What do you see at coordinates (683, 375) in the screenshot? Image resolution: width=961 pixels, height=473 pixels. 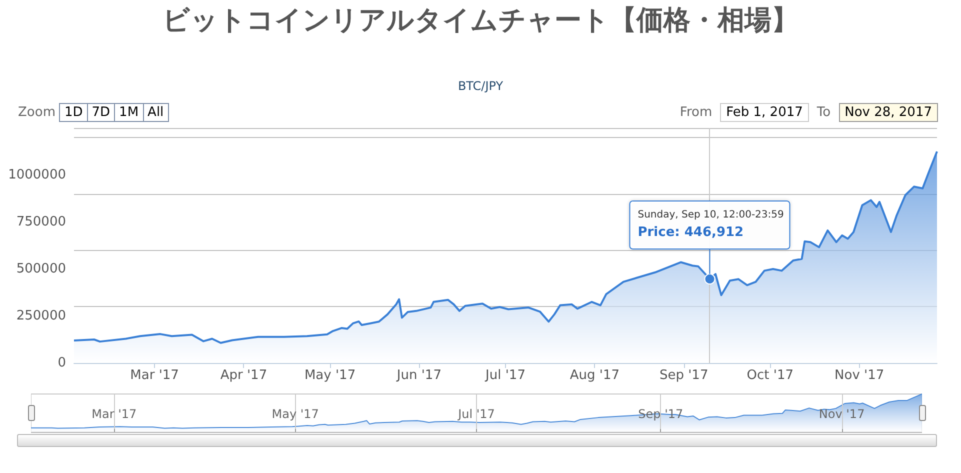 I see `x-tick-label: Sep '17` at bounding box center [683, 375].